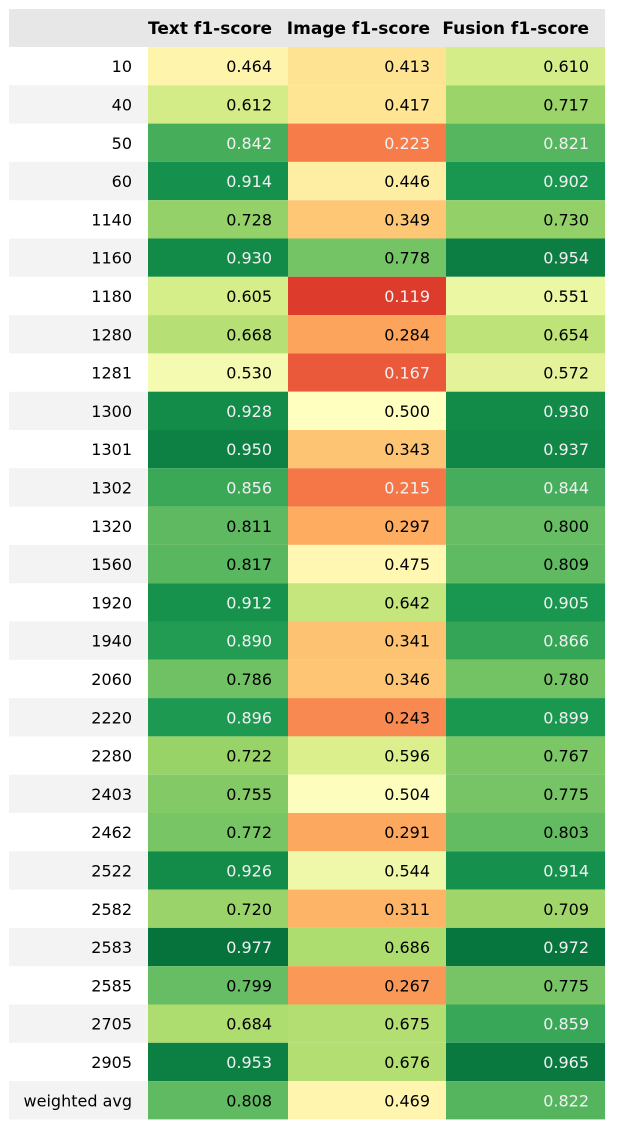 Image resolution: width=620 pixels, height=1127 pixels. What do you see at coordinates (407, 66) in the screenshot?
I see `cell-value: 0.413` at bounding box center [407, 66].